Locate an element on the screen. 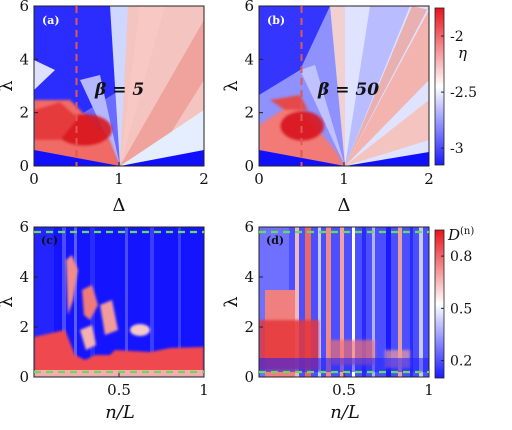  x-ticks-a: 0 1 2 is located at coordinates (119, 175).